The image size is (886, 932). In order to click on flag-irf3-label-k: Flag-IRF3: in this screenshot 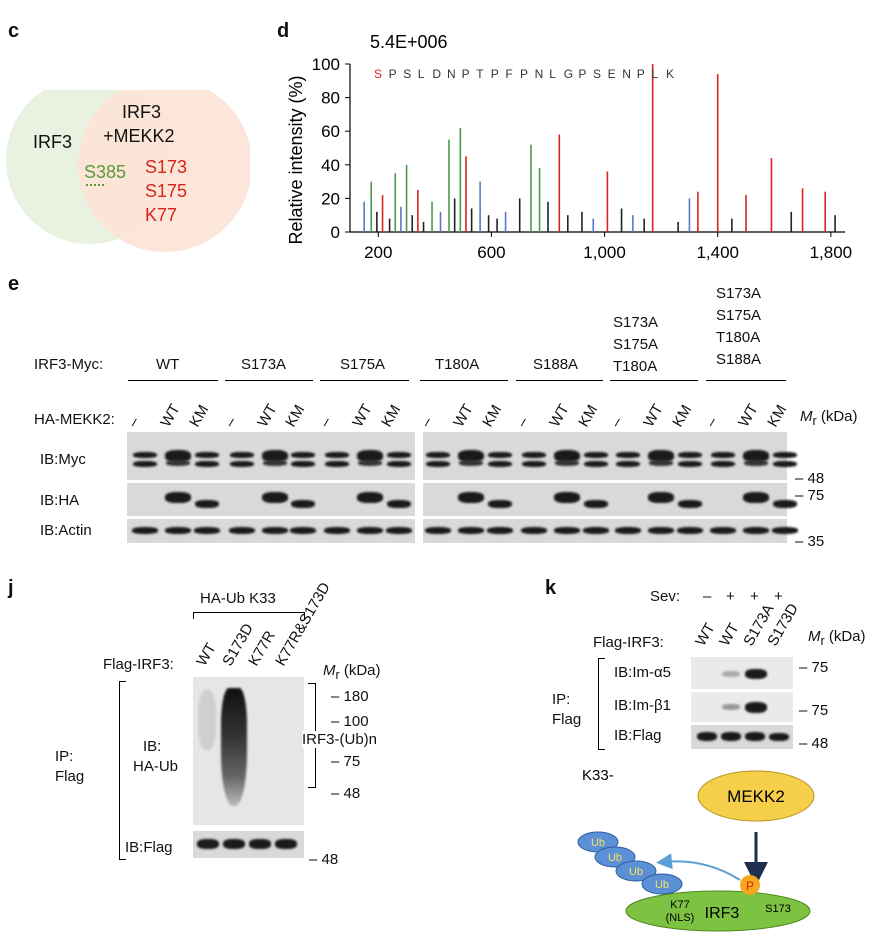, I will do `click(628, 642)`.